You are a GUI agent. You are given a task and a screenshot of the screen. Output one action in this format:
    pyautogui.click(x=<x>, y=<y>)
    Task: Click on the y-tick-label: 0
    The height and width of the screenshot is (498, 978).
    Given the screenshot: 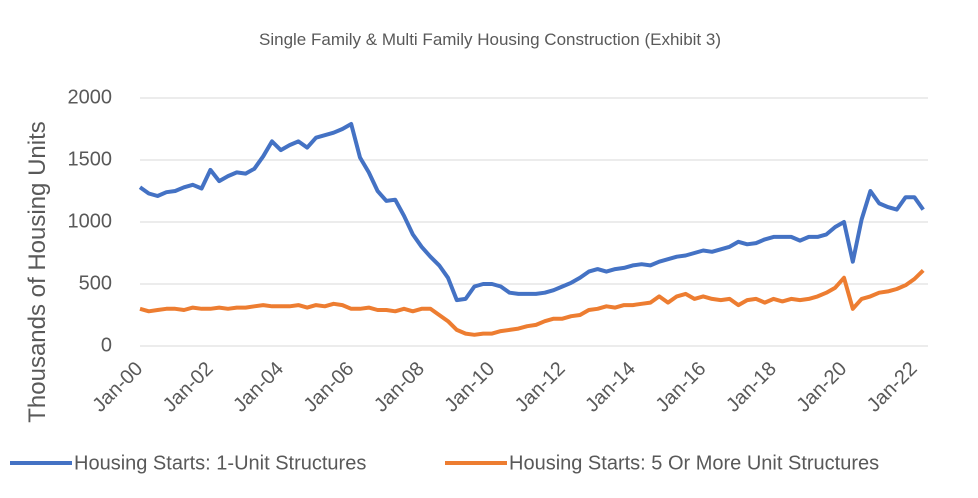 What is the action you would take?
    pyautogui.click(x=106, y=345)
    